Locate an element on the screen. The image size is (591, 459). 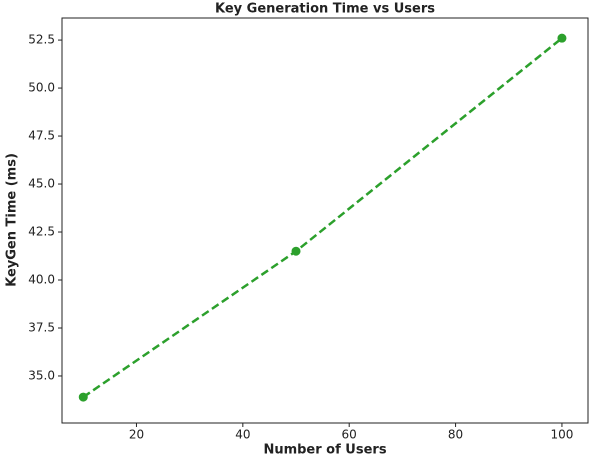
x-tick-label: 20 is located at coordinates (136, 435).